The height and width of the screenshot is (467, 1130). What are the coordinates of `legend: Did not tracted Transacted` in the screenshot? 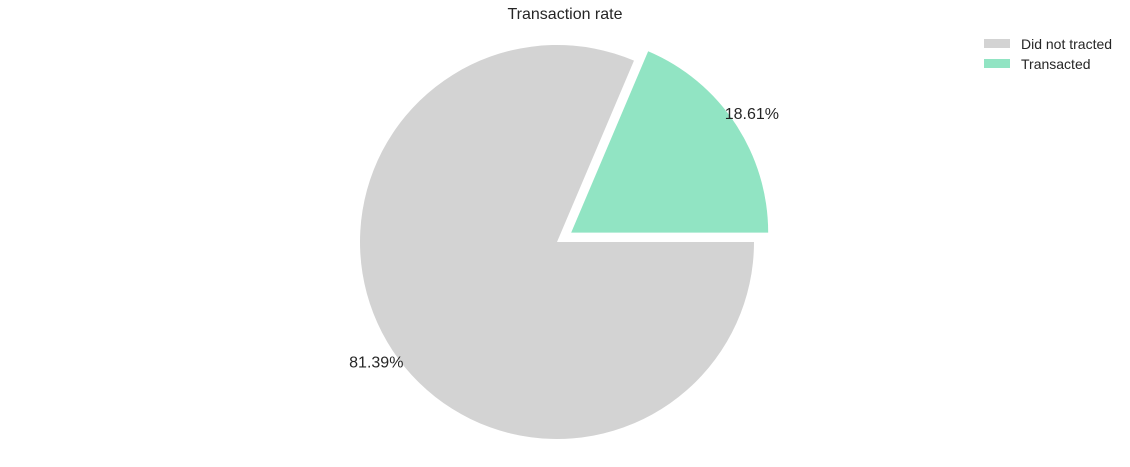 It's located at (1048, 54).